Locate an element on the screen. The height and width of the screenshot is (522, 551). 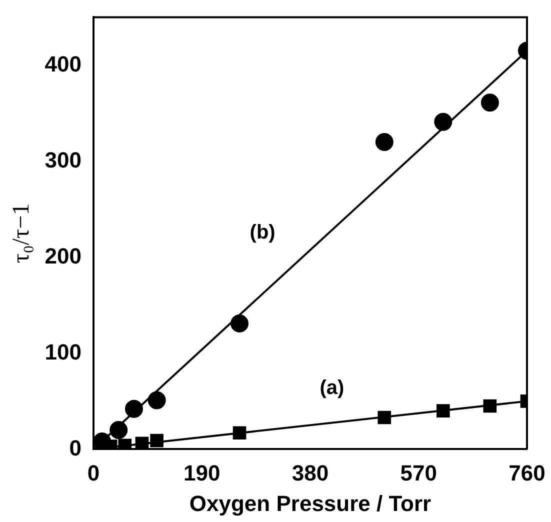
y-tick-label: 100 is located at coordinates (63, 351).